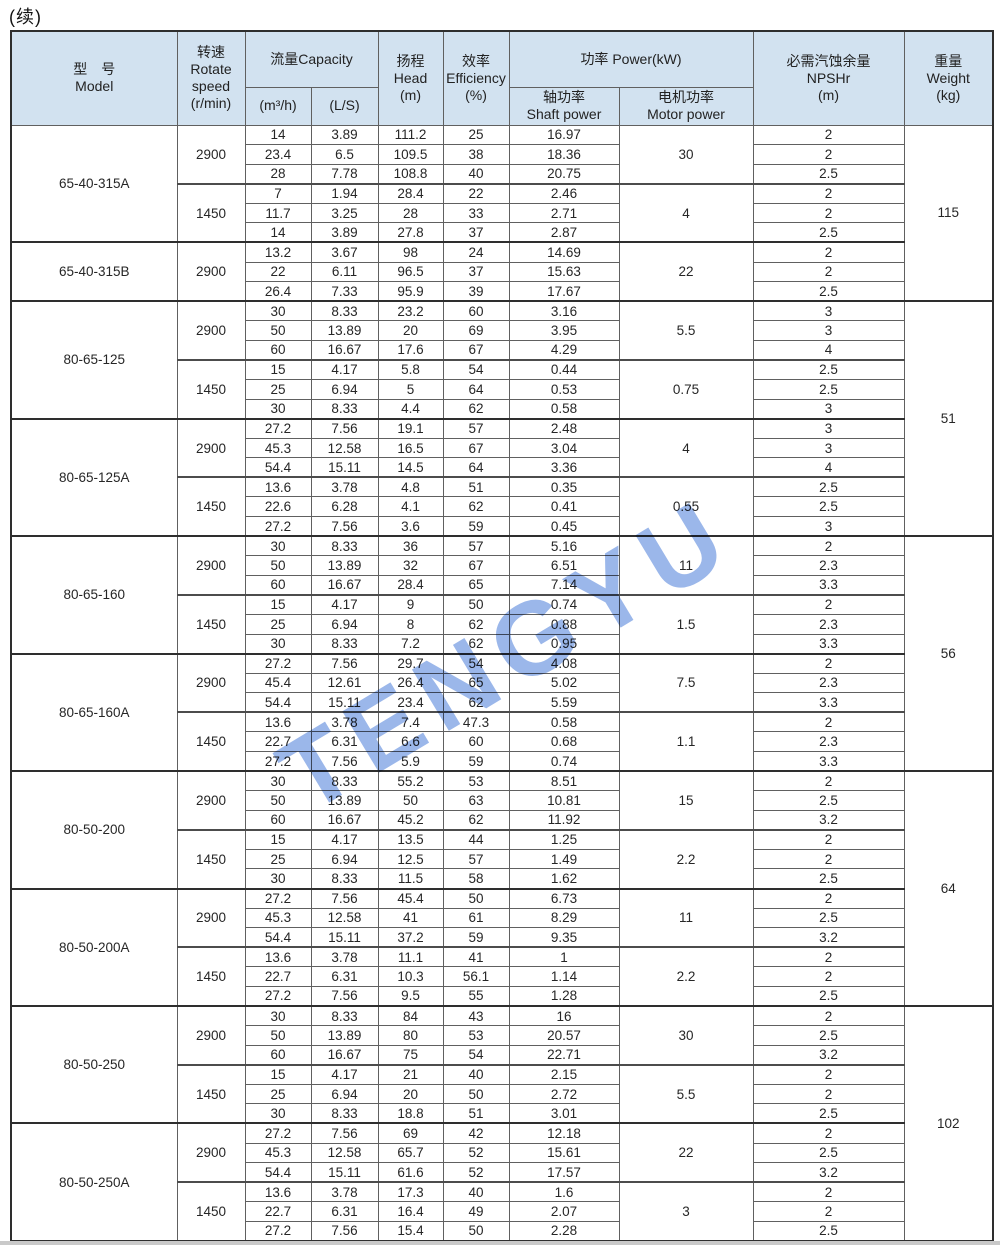 This screenshot has height=1245, width=1000. Describe the element at coordinates (25, 17) in the screenshot. I see `continued-label: (续)` at that location.